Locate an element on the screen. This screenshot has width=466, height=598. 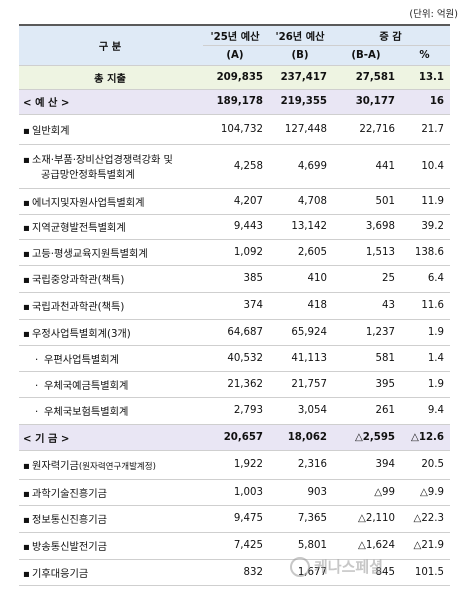
row-b: 4,699 is located at coordinates (301, 166).